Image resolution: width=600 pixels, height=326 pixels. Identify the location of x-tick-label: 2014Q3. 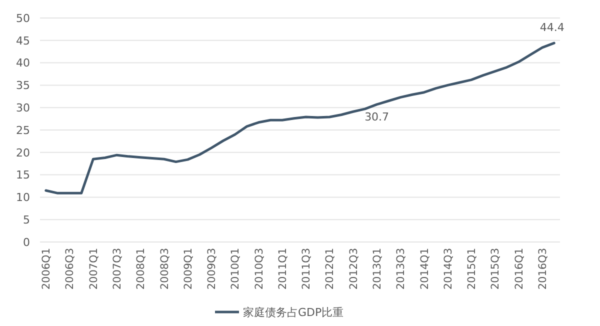
(448, 269).